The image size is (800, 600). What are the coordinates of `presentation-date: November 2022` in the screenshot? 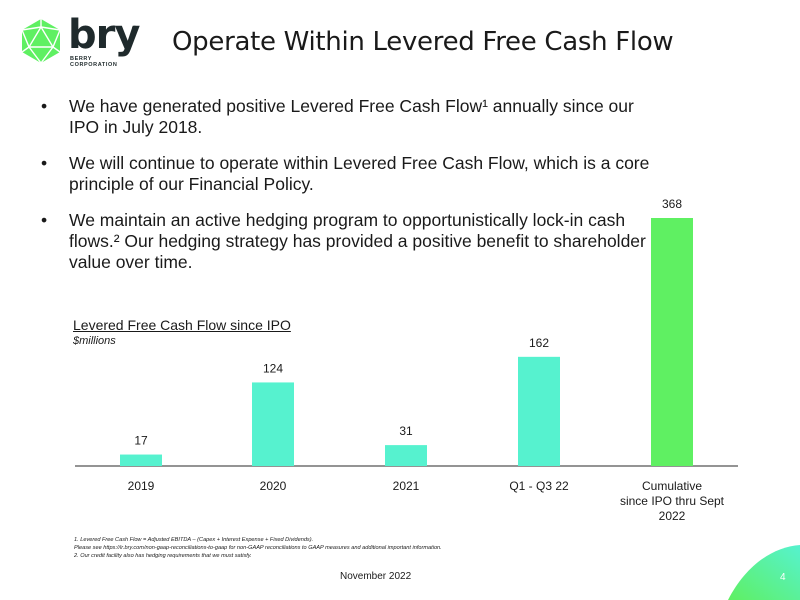 It's located at (376, 576).